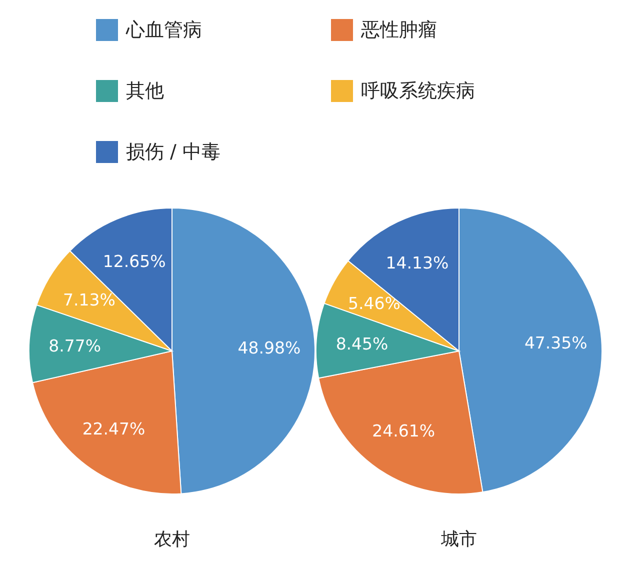 This screenshot has height=563, width=625. I want to click on data-label: 8.45%, so click(362, 344).